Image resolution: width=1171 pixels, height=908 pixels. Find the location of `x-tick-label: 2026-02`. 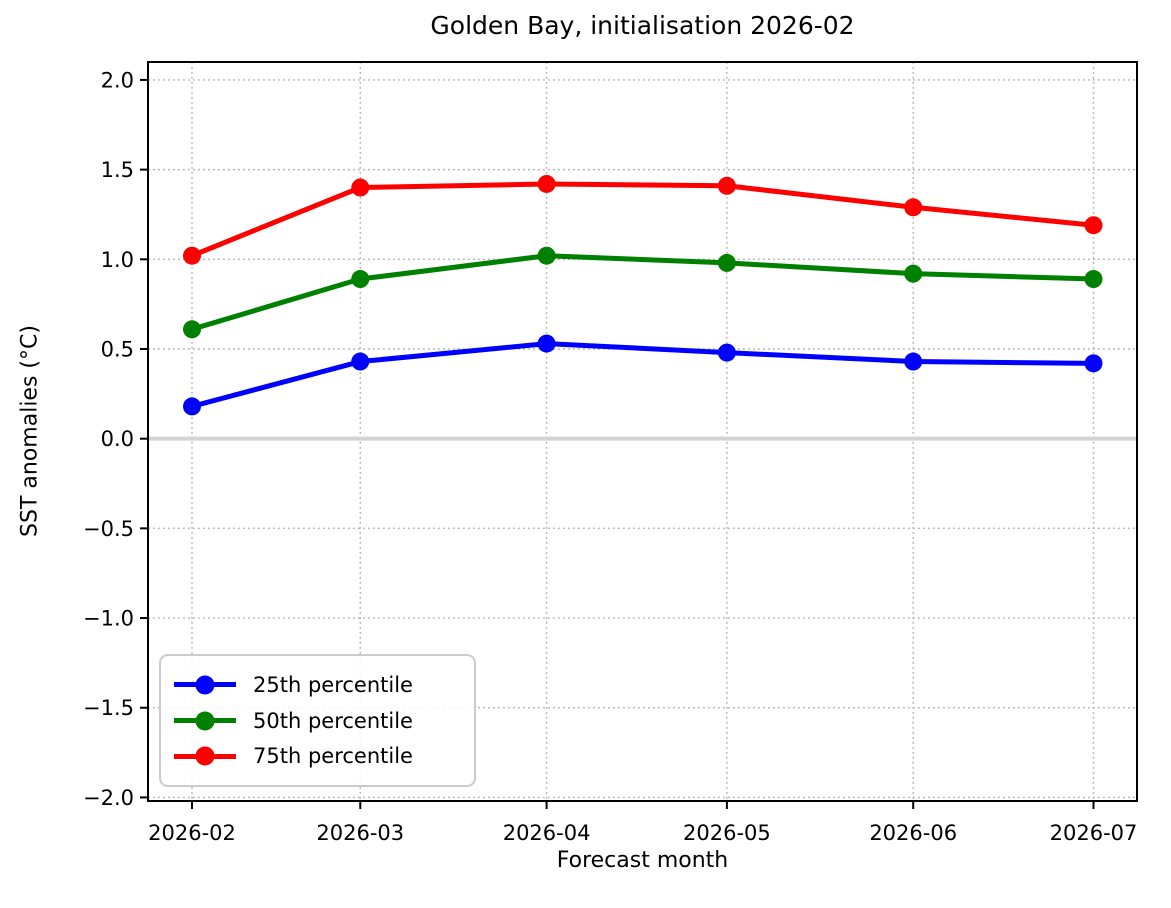

x-tick-label: 2026-02 is located at coordinates (192, 833).